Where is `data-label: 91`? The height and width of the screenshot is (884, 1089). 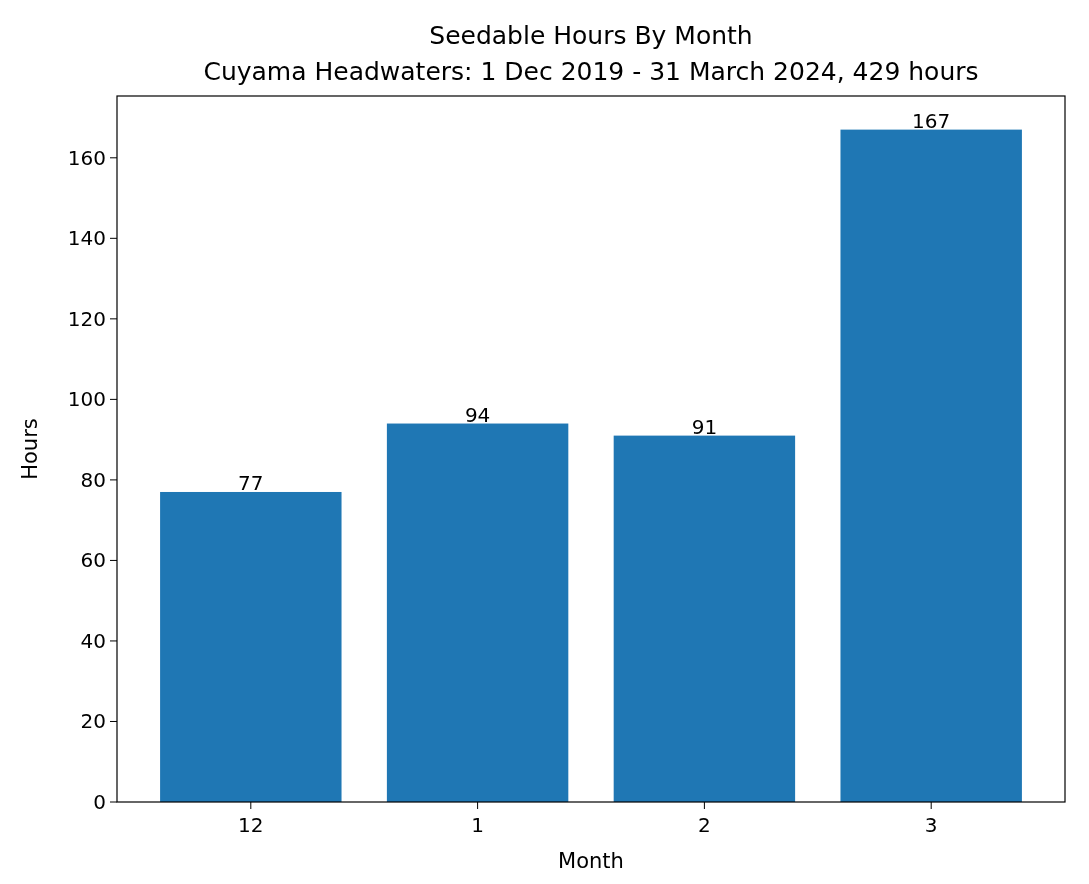 data-label: 91 is located at coordinates (704, 426).